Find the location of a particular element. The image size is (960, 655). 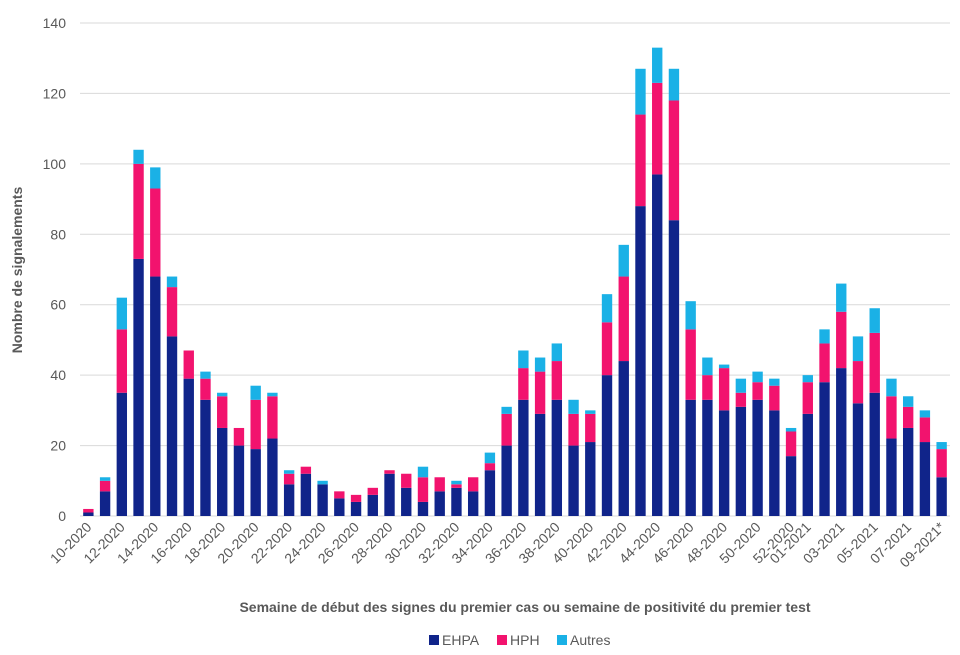

y-tick-label: 20 is located at coordinates (58, 446).